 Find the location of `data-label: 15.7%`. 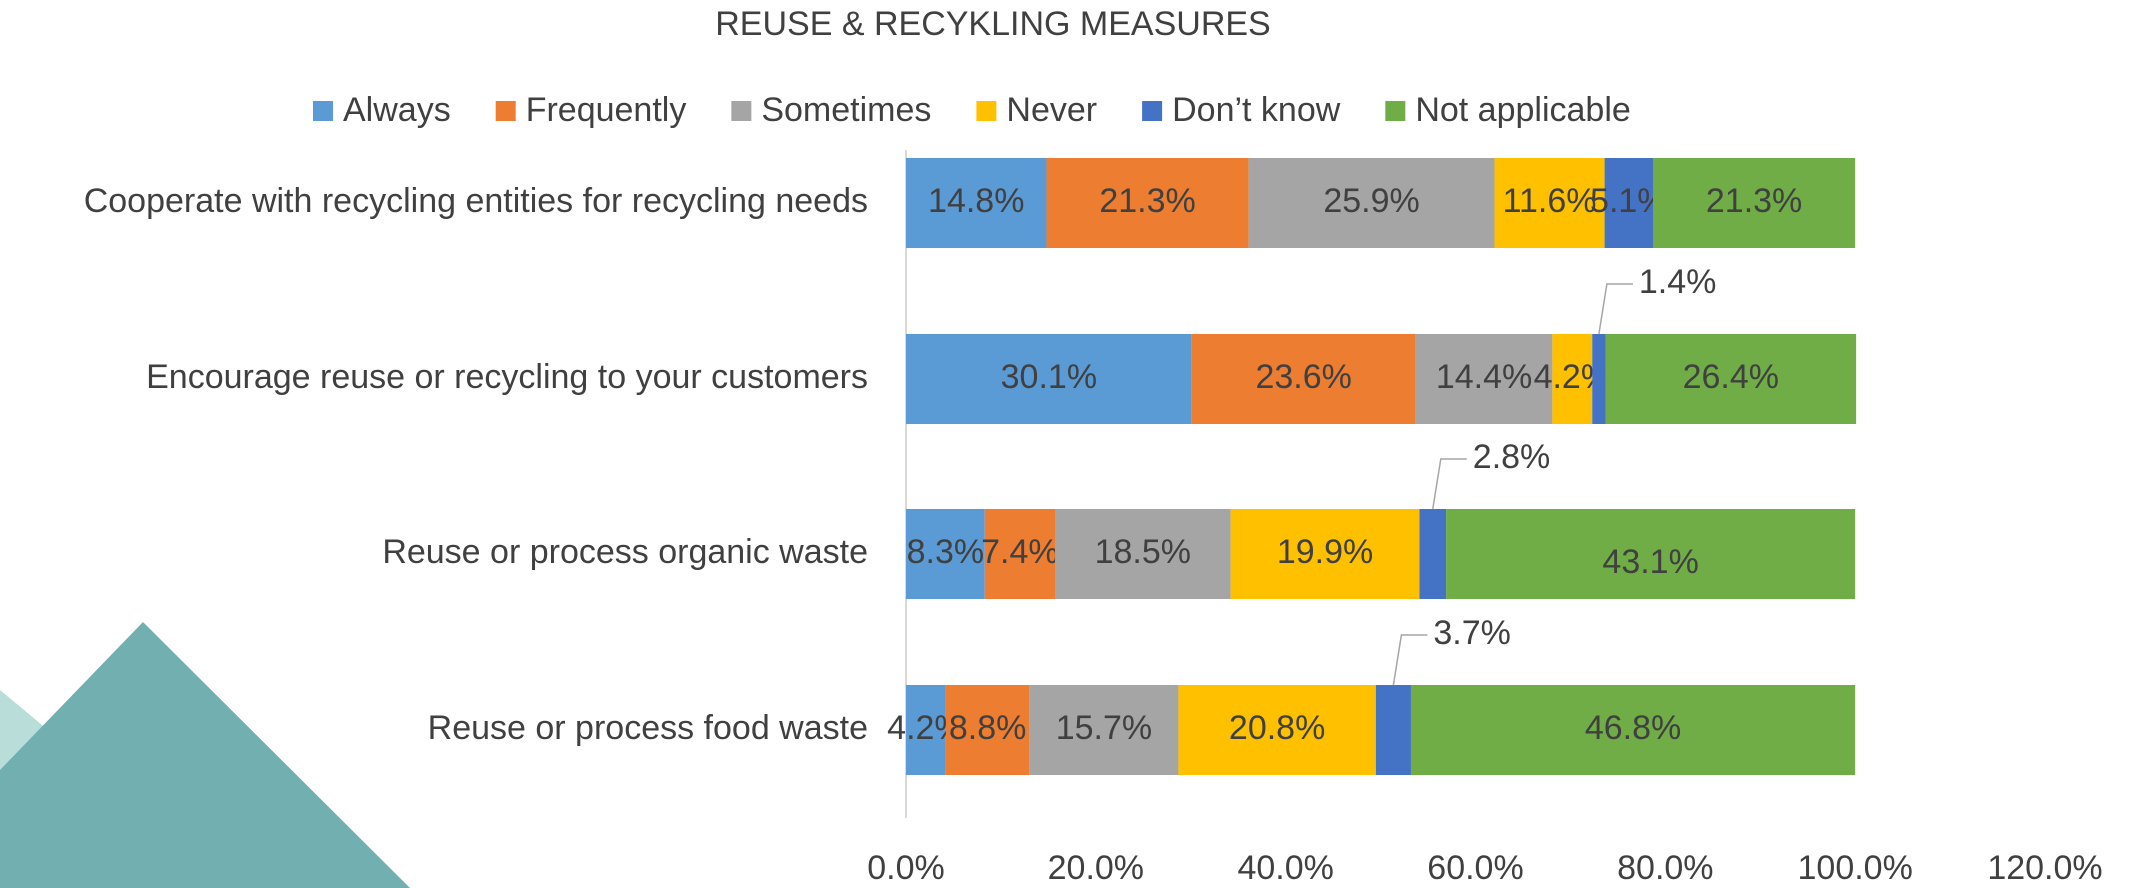

data-label: 15.7% is located at coordinates (1104, 728).